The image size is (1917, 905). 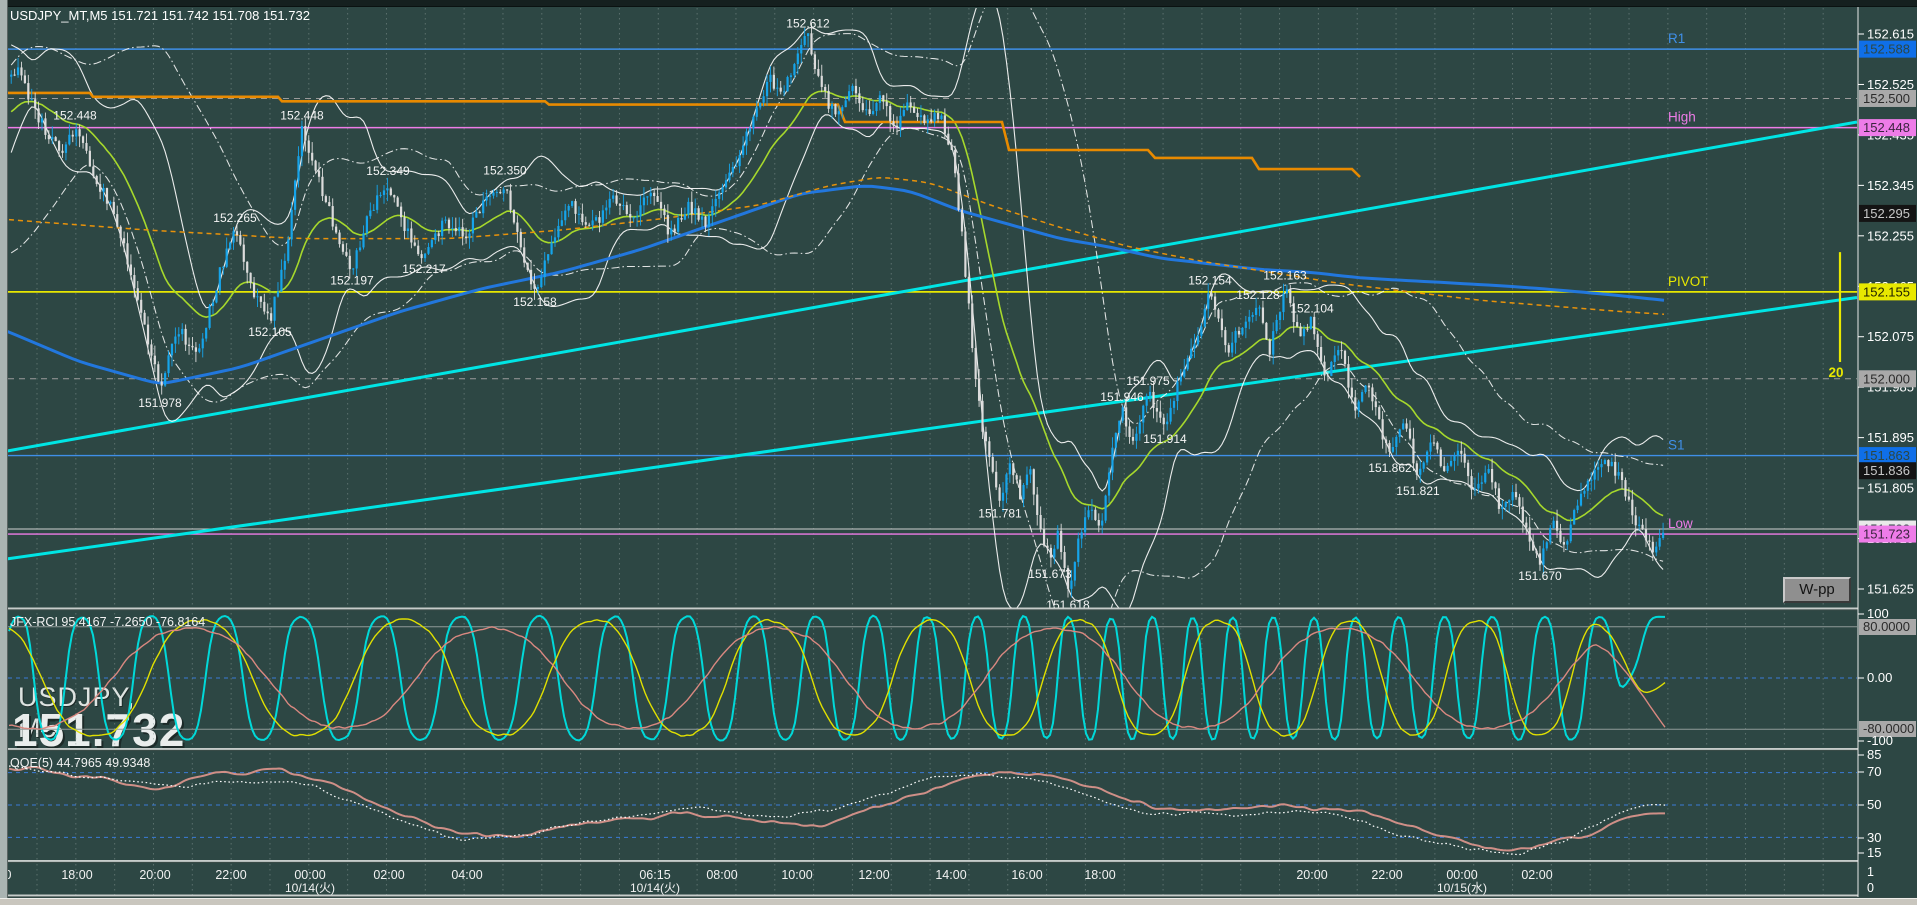 I want to click on svg-text: 152.349, so click(x=388, y=171).